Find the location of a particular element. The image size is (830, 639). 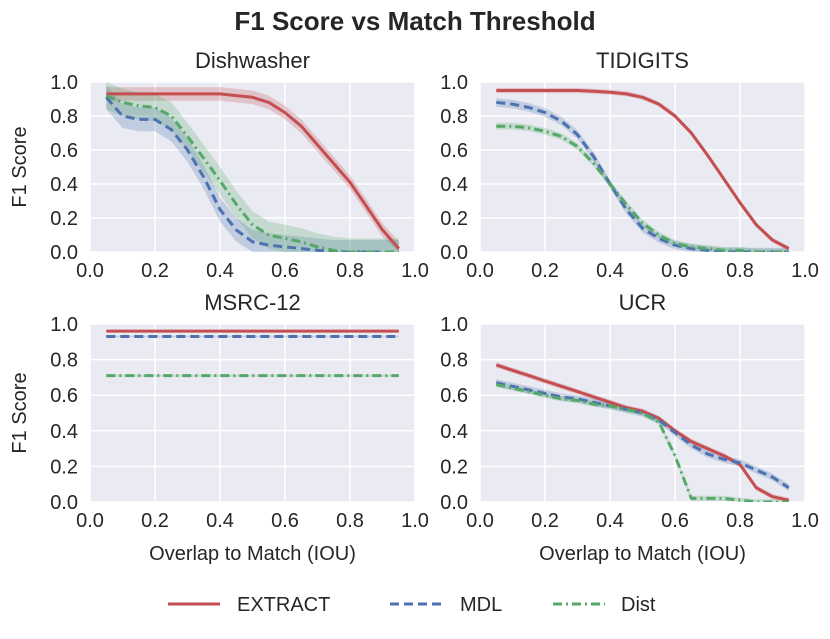

legend-label: Dist is located at coordinates (638, 605).